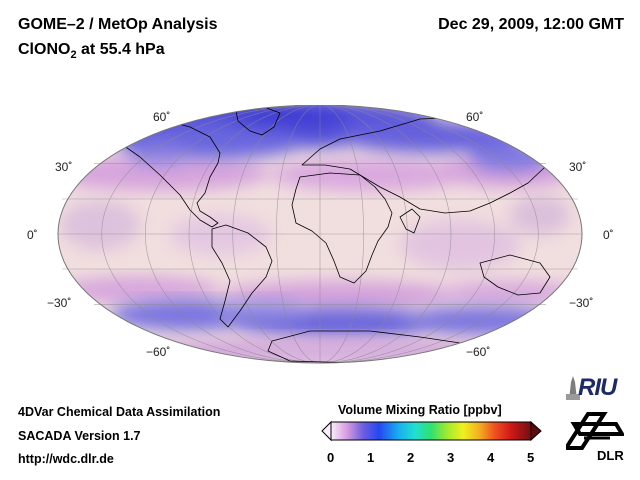  Describe the element at coordinates (371, 457) in the screenshot. I see `colorbar-tick-1: 1` at that location.